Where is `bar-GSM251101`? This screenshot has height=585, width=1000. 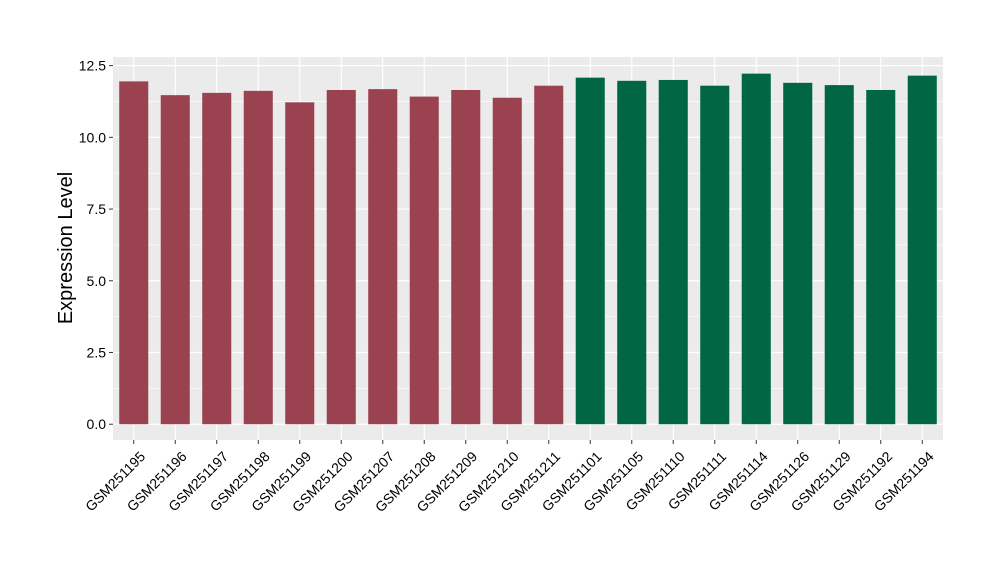
bar-GSM251101 is located at coordinates (590, 251).